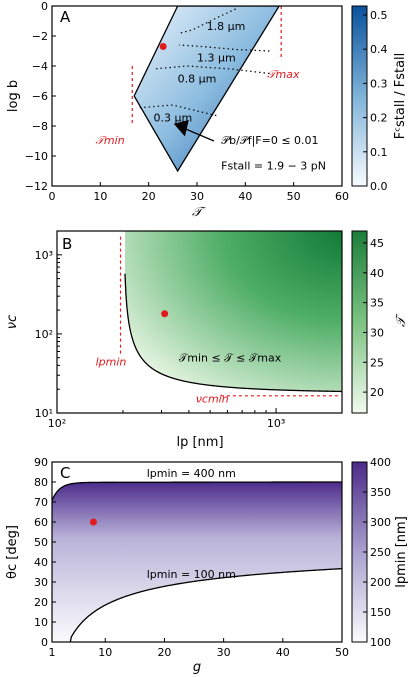  Describe the element at coordinates (401, 552) in the screenshot. I see `colorbar-label: lpmin [nm]` at that location.